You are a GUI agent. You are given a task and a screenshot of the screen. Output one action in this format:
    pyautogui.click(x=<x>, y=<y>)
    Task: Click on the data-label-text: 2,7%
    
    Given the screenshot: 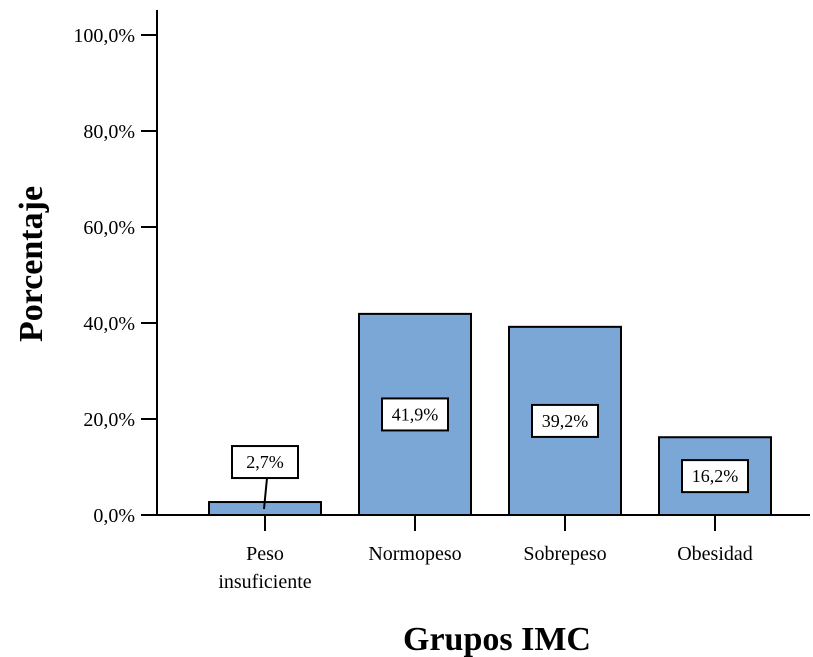 What is the action you would take?
    pyautogui.click(x=265, y=462)
    